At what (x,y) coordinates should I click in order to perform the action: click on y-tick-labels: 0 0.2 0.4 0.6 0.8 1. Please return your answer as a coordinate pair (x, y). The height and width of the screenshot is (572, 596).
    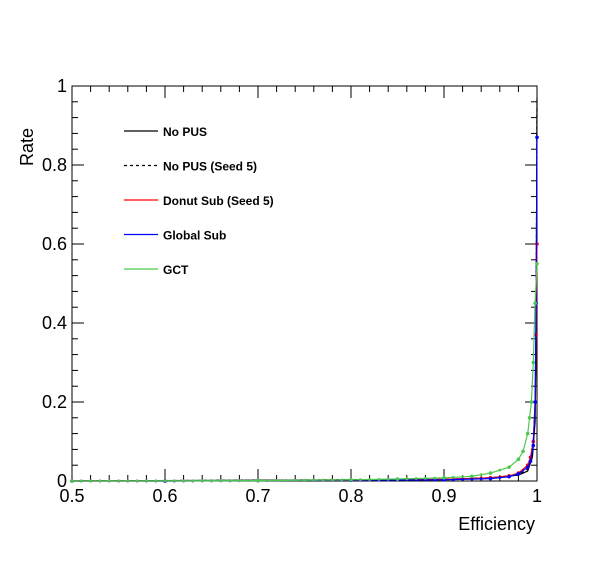
    Looking at the image, I should click on (54, 283).